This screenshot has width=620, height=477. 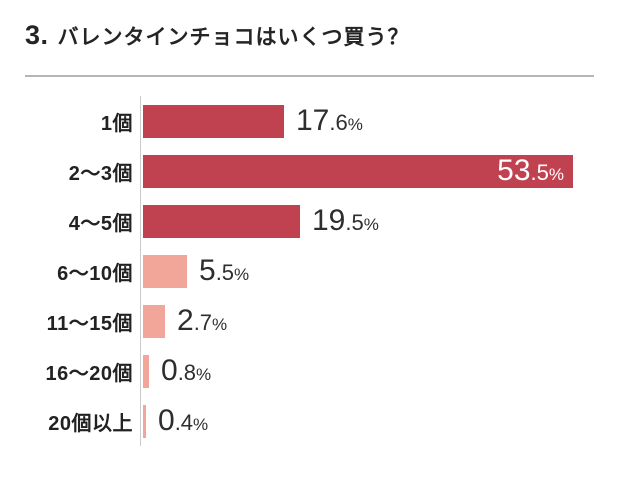 What do you see at coordinates (338, 122) in the screenshot?
I see `value-frac: .6` at bounding box center [338, 122].